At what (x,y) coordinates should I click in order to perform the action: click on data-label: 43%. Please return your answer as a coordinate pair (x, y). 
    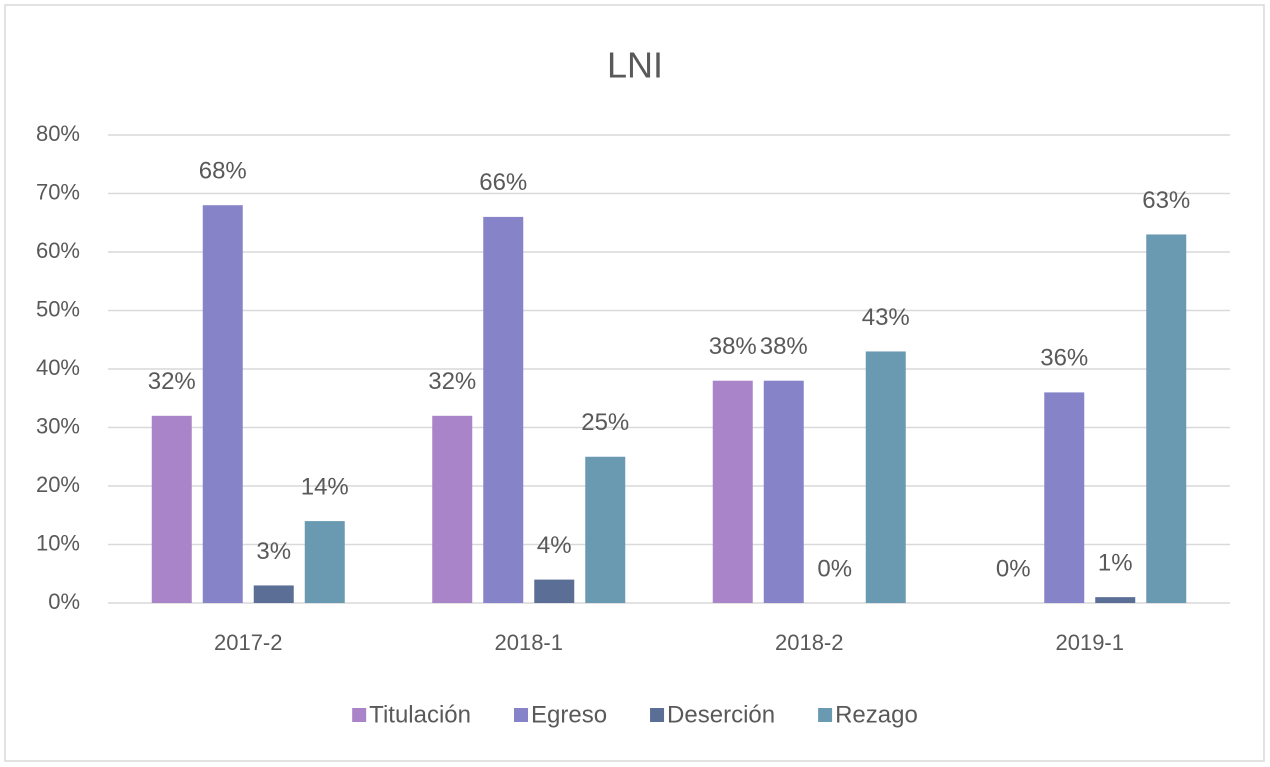
    Looking at the image, I should click on (886, 317).